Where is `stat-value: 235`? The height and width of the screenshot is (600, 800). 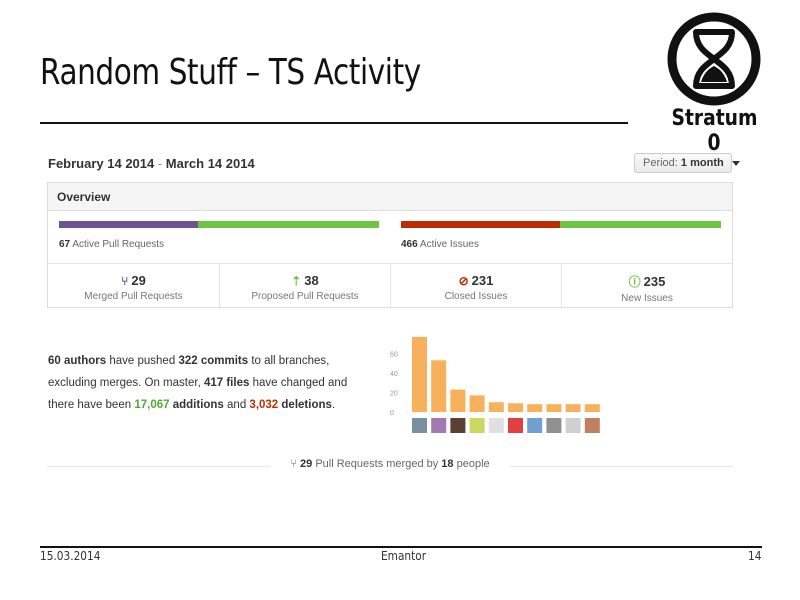 stat-value: 235 is located at coordinates (654, 281).